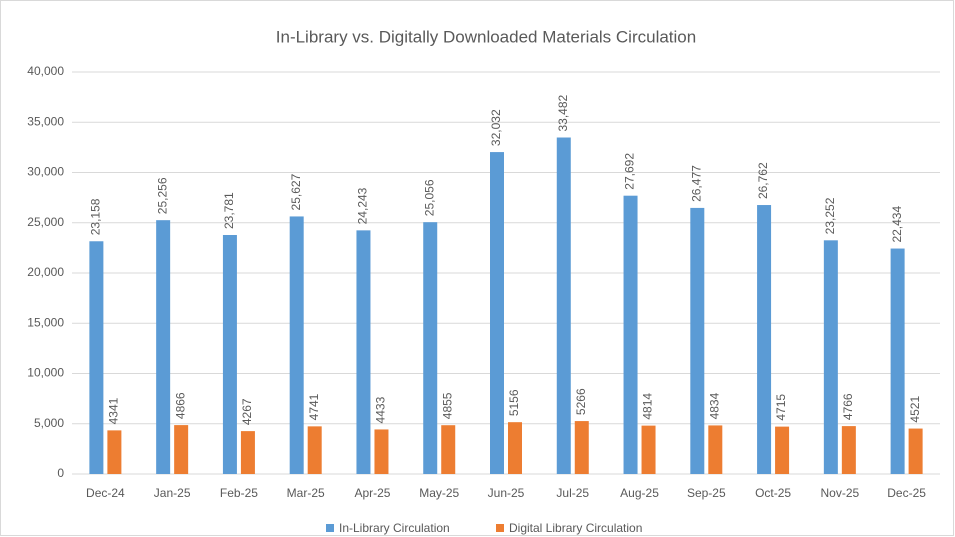 Image resolution: width=955 pixels, height=537 pixels. What do you see at coordinates (45, 373) in the screenshot?
I see `y-tick-label: 10,000` at bounding box center [45, 373].